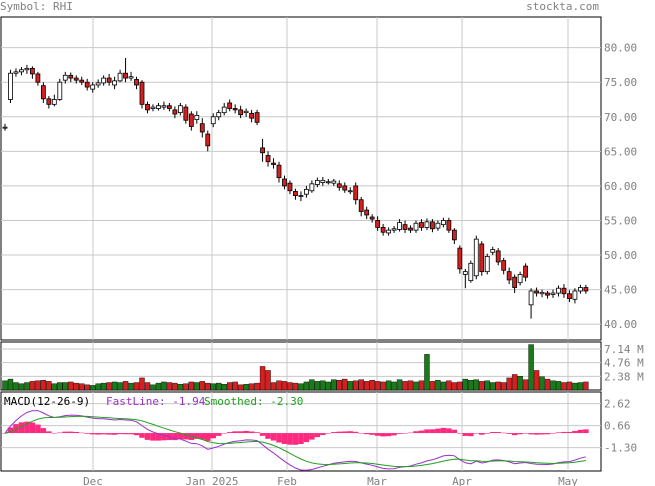 The height and width of the screenshot is (486, 655). Describe the element at coordinates (617, 404) in the screenshot. I see `macd-y-tick-label: 2.62` at that location.